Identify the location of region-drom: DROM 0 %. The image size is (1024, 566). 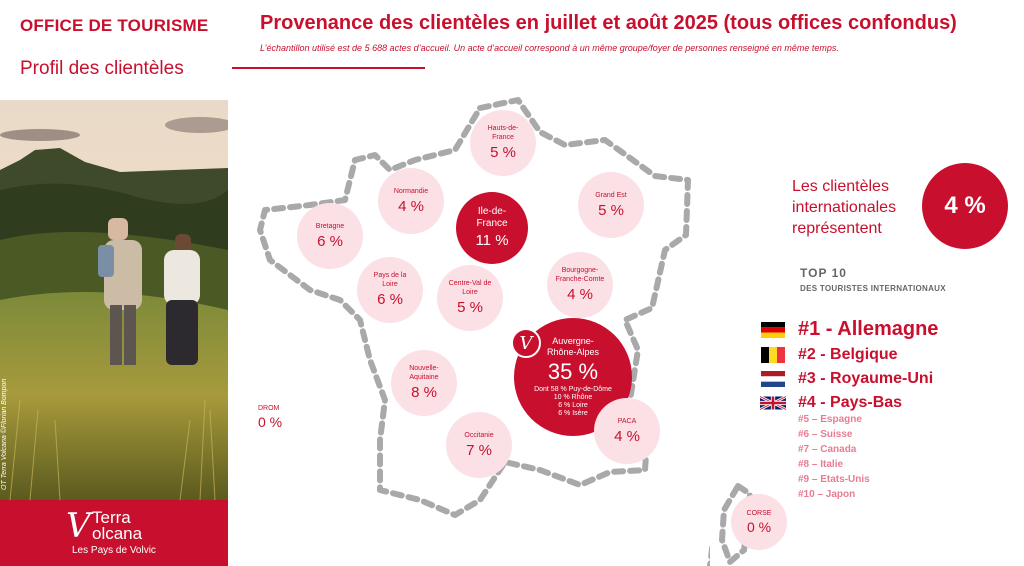
(270, 417).